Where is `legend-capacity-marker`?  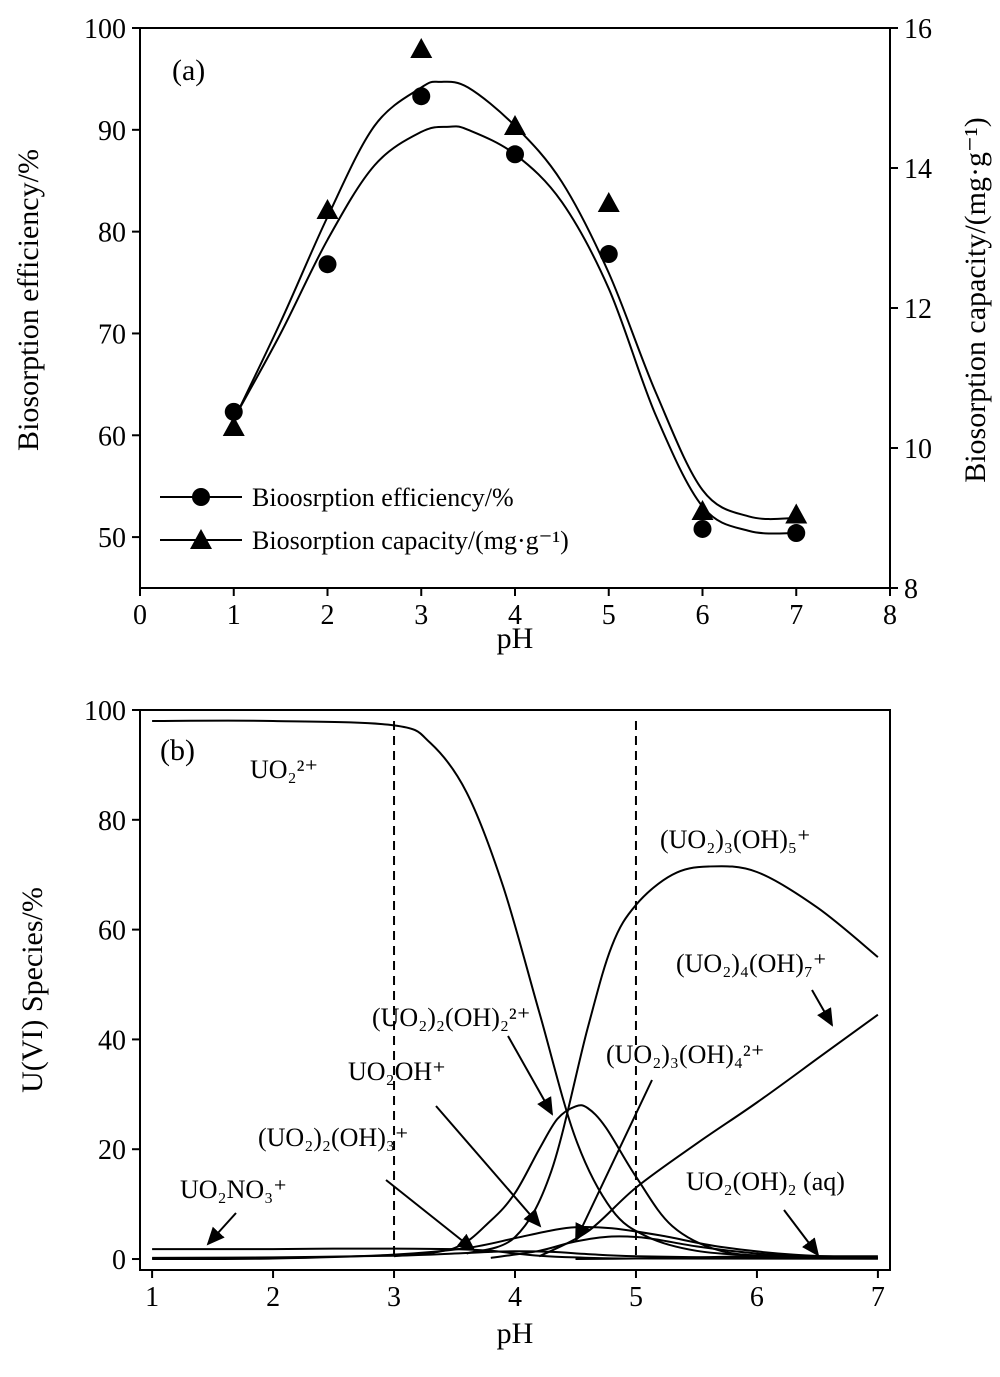 legend-capacity-marker is located at coordinates (201, 539).